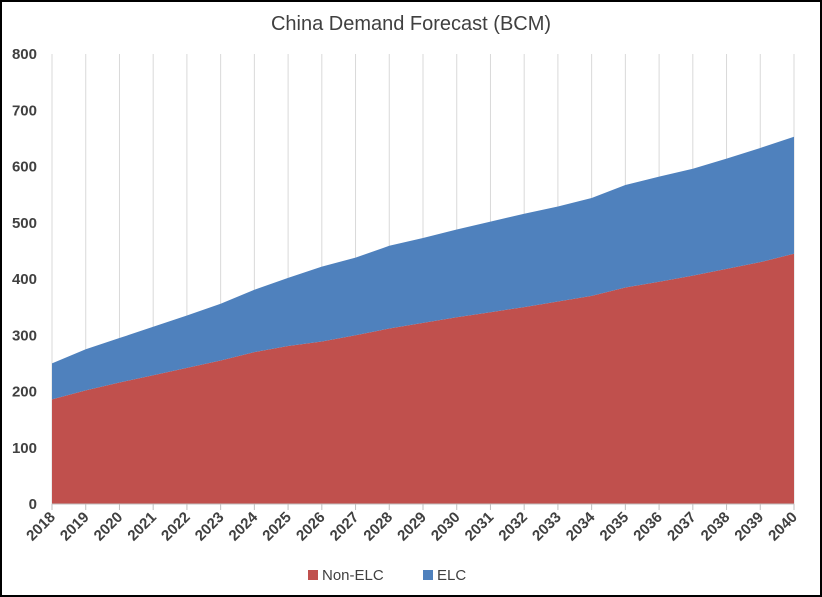 This screenshot has width=822, height=597. What do you see at coordinates (423, 506) in the screenshot?
I see `axis-layer` at bounding box center [423, 506].